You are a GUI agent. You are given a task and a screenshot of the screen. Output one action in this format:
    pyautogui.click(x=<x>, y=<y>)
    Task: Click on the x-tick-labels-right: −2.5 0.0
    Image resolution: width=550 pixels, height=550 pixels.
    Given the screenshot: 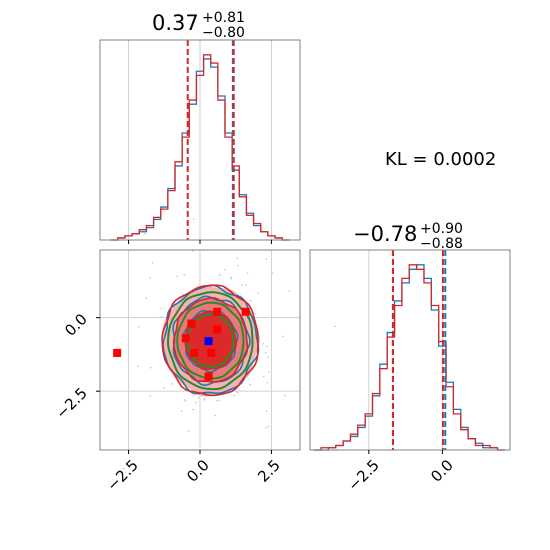 What is the action you would take?
    pyautogui.click(x=400, y=475)
    